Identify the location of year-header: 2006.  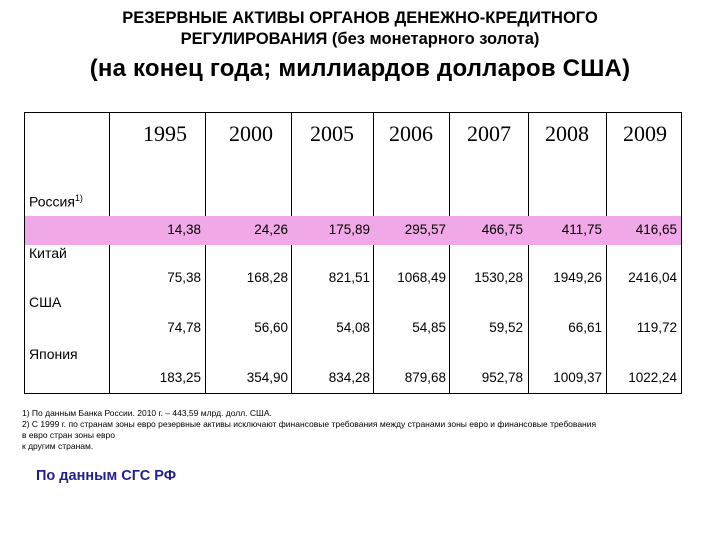
(411, 133).